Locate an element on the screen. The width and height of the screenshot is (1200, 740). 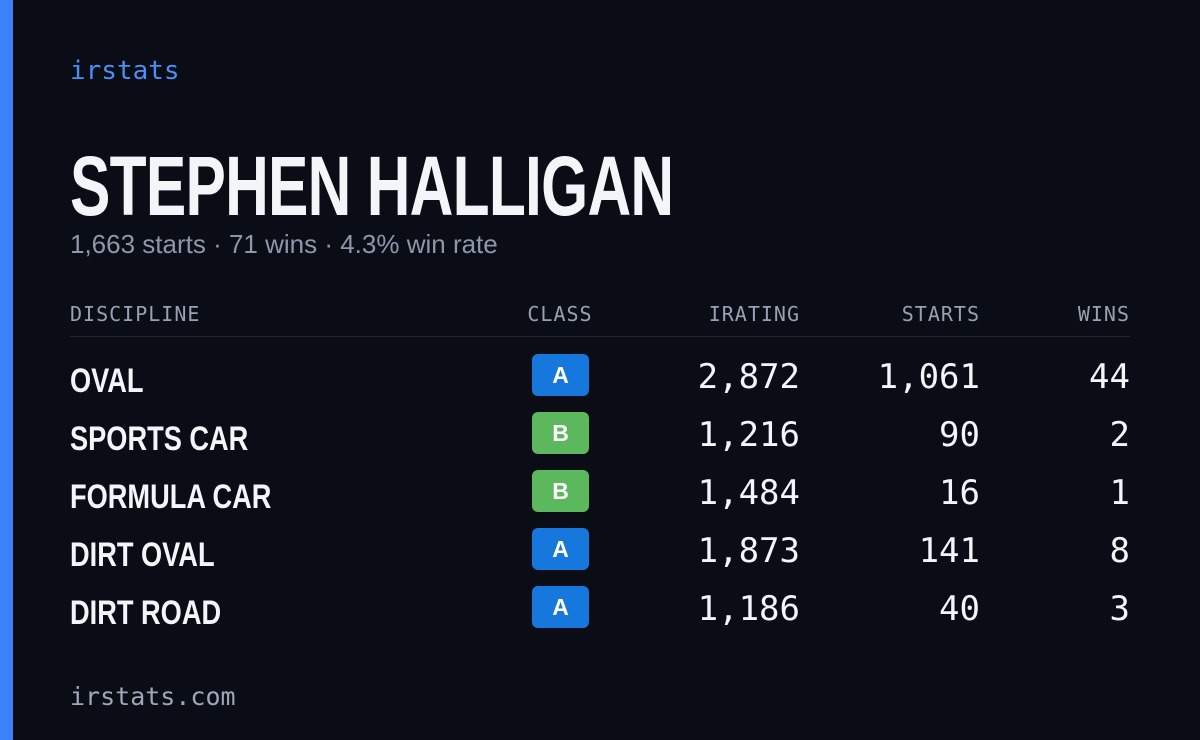
wins: 3 is located at coordinates (1119, 609).